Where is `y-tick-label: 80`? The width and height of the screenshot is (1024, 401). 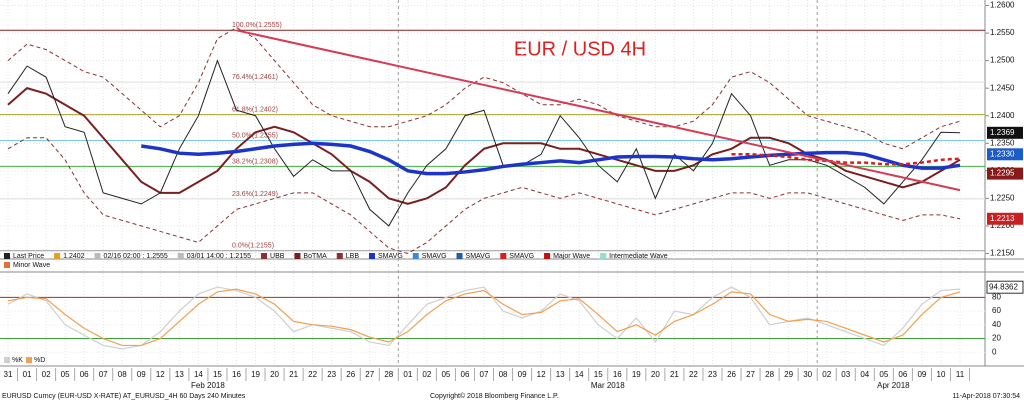
y-tick-label: 80 is located at coordinates (996, 296).